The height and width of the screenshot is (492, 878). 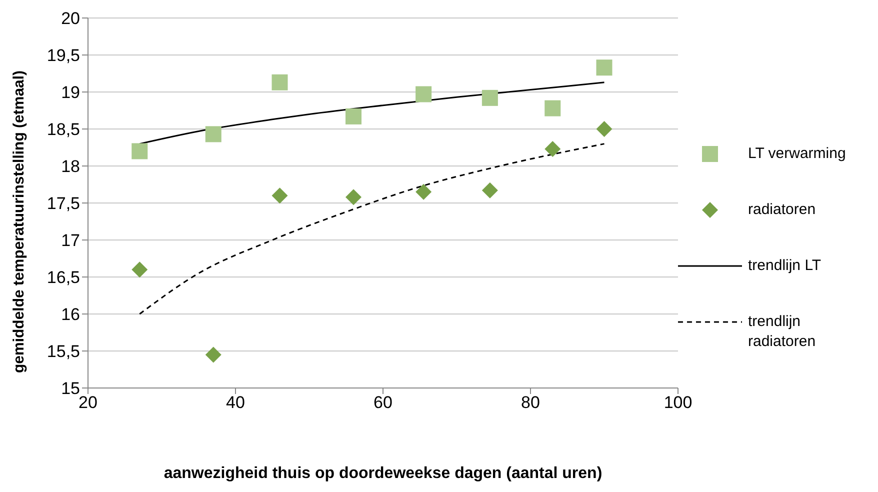 What do you see at coordinates (782, 210) in the screenshot?
I see `legend-label: radiatoren` at bounding box center [782, 210].